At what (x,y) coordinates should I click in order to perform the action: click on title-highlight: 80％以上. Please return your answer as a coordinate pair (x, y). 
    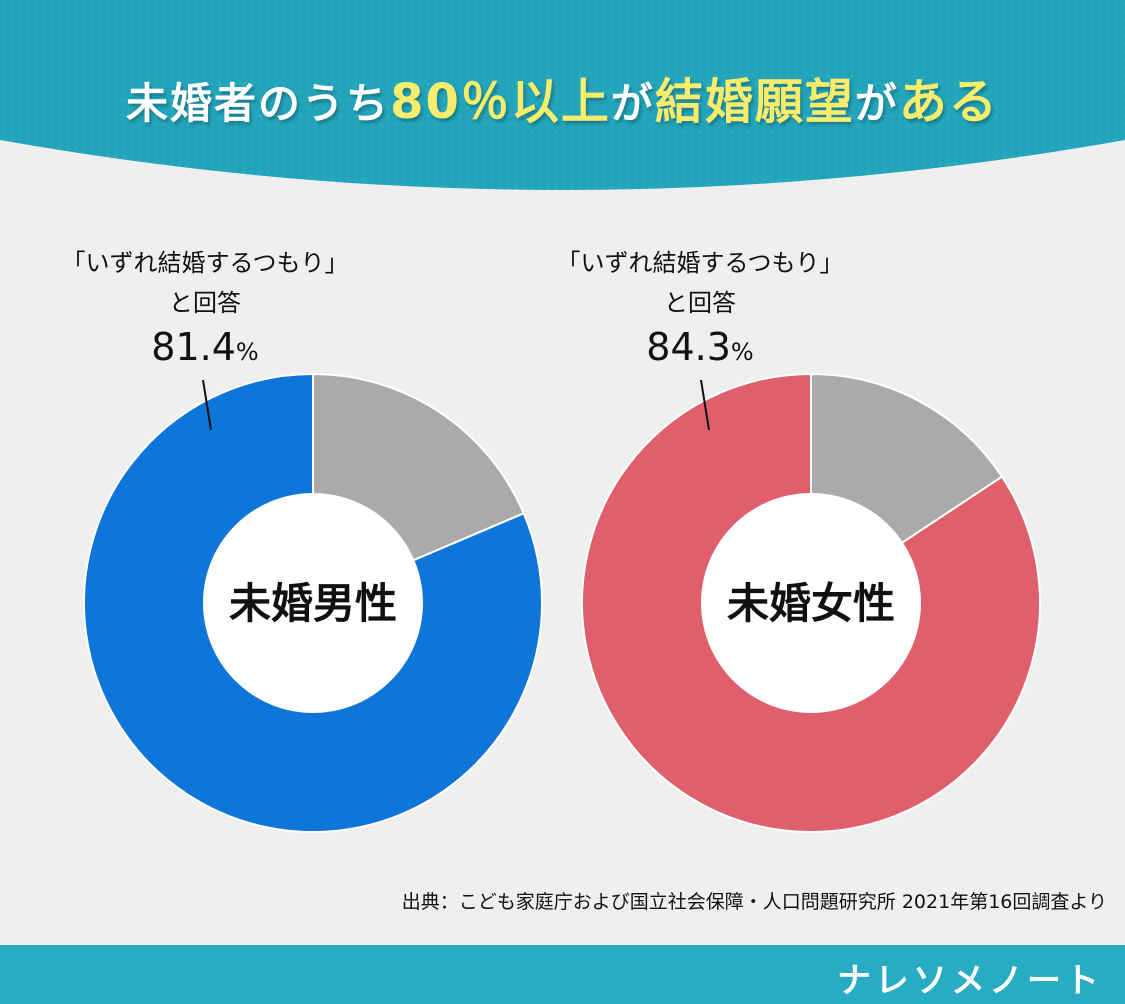
    Looking at the image, I should click on (500, 102).